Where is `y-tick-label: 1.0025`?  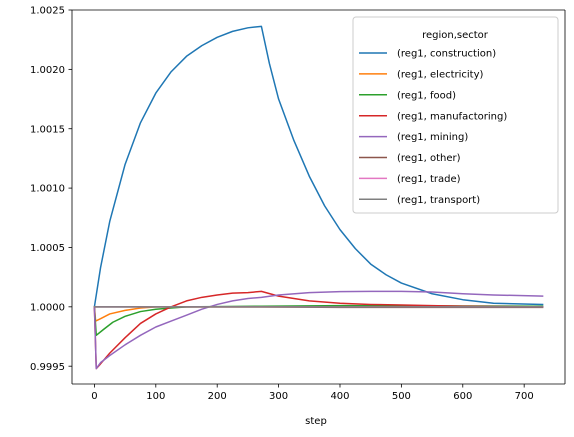 y-tick-label: 1.0025 is located at coordinates (47, 11).